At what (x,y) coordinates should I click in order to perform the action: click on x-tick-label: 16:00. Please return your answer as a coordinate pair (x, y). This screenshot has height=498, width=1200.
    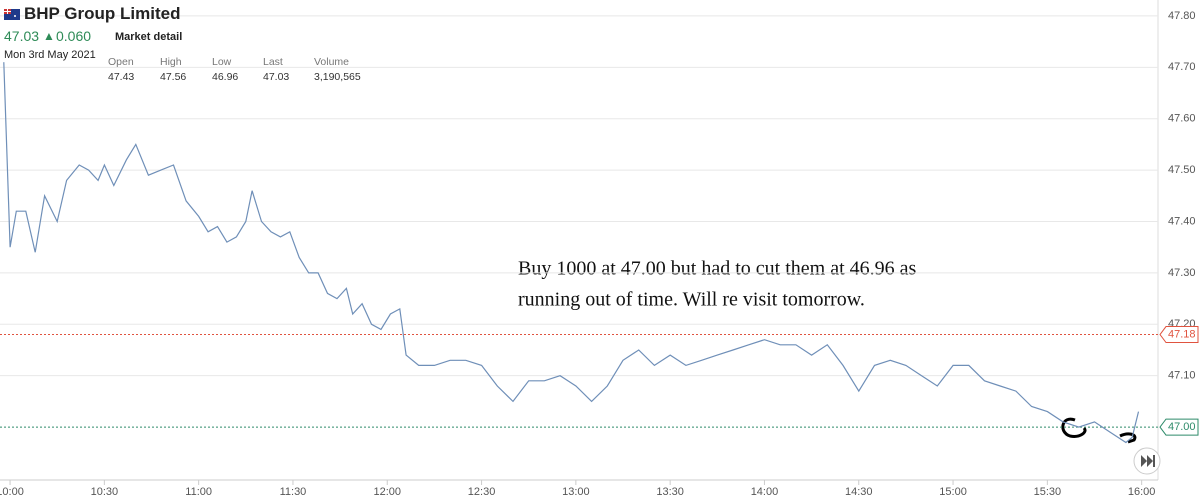
    Looking at the image, I should click on (1142, 492).